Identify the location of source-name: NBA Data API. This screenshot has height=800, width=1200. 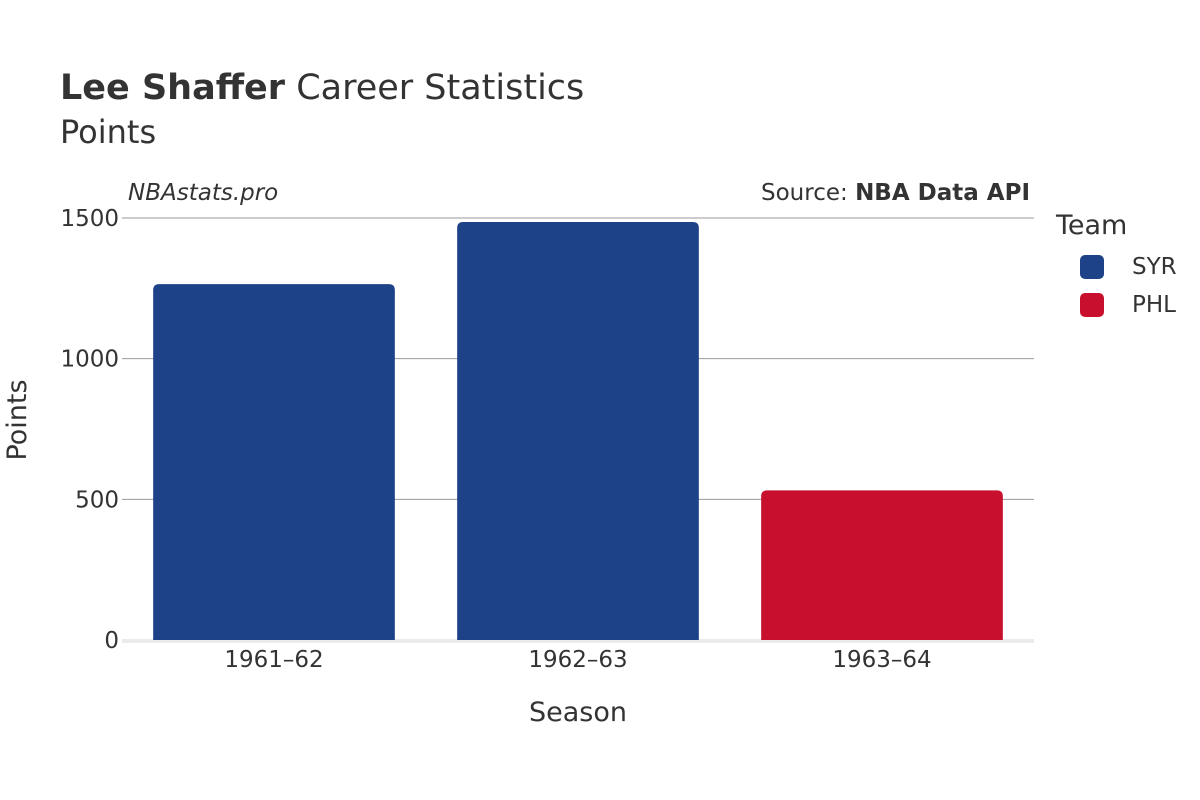
(942, 193).